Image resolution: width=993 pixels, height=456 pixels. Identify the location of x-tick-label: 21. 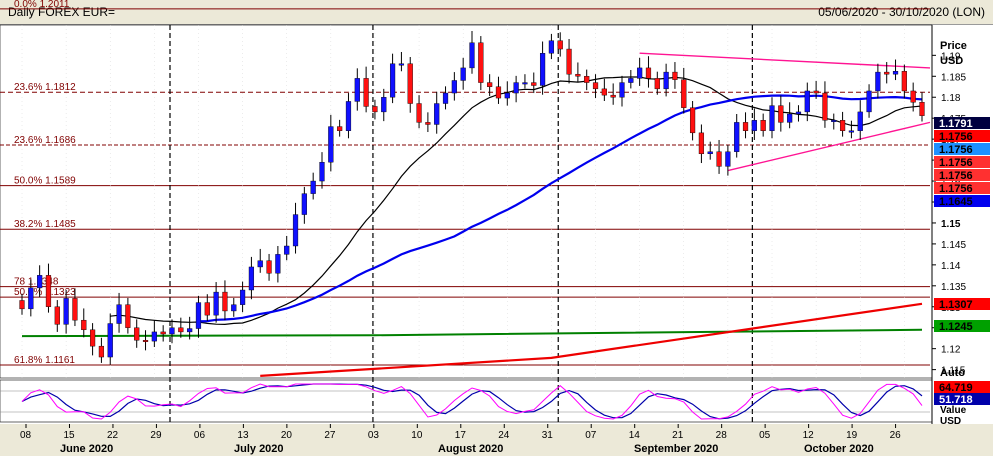
(678, 435).